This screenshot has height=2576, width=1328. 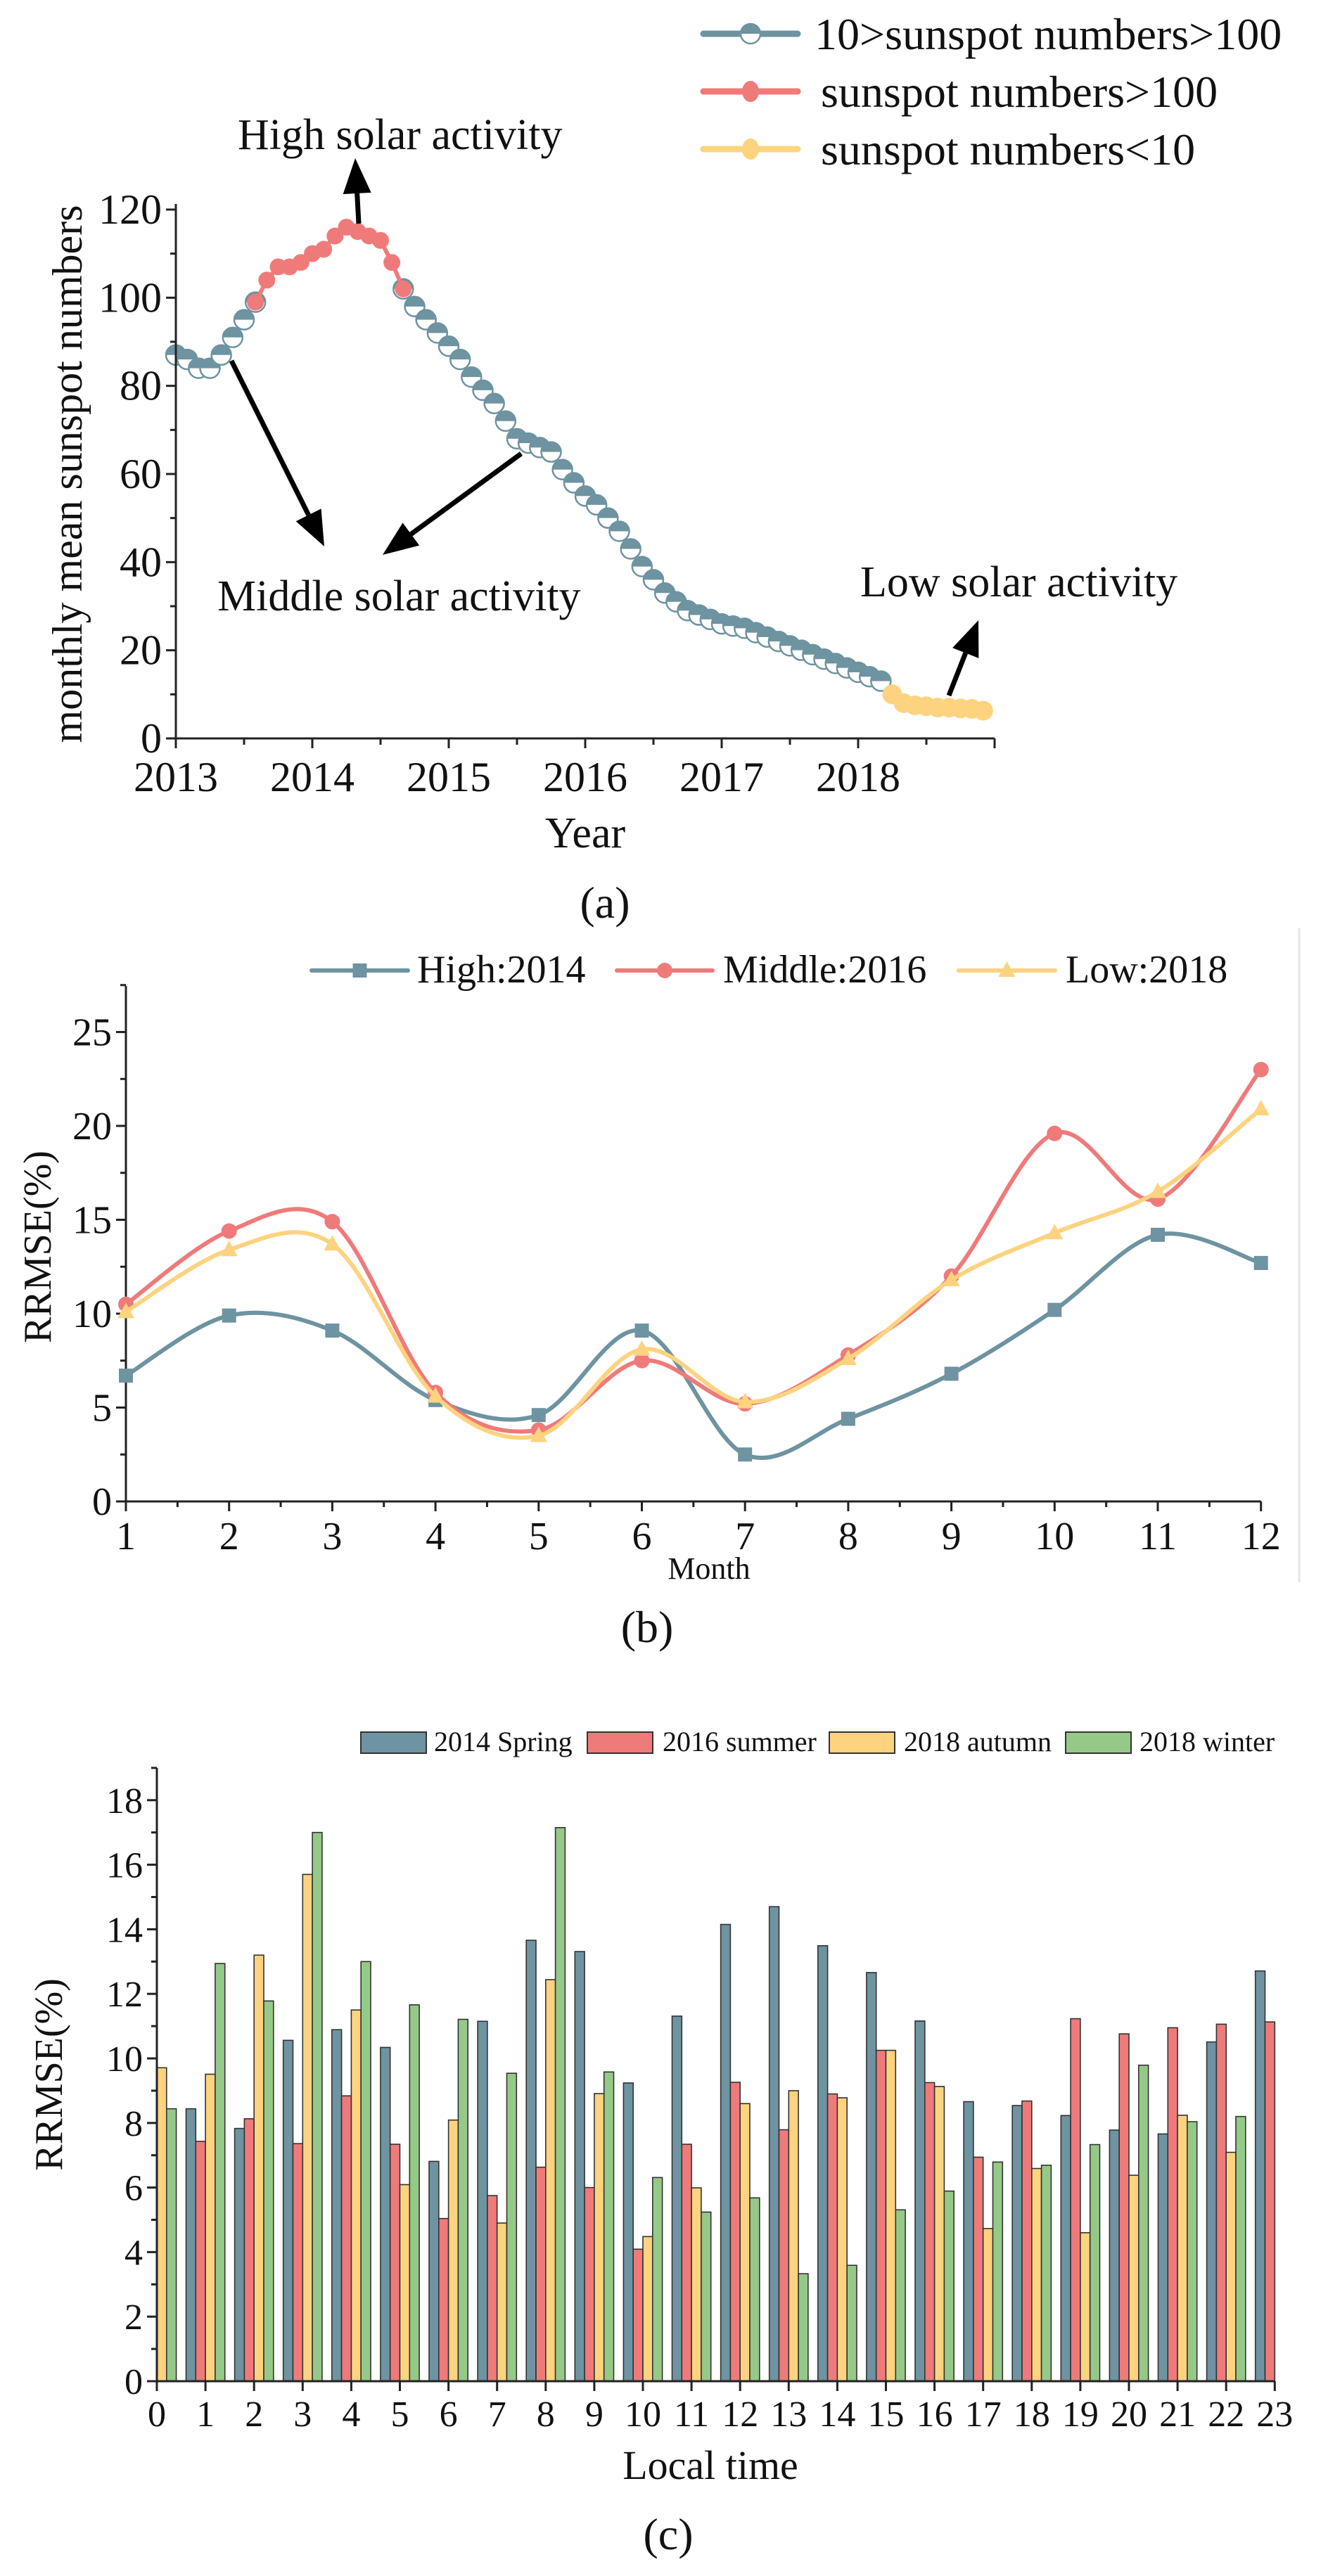 I want to click on panel-b-x-tick-label: 7, so click(x=745, y=1536).